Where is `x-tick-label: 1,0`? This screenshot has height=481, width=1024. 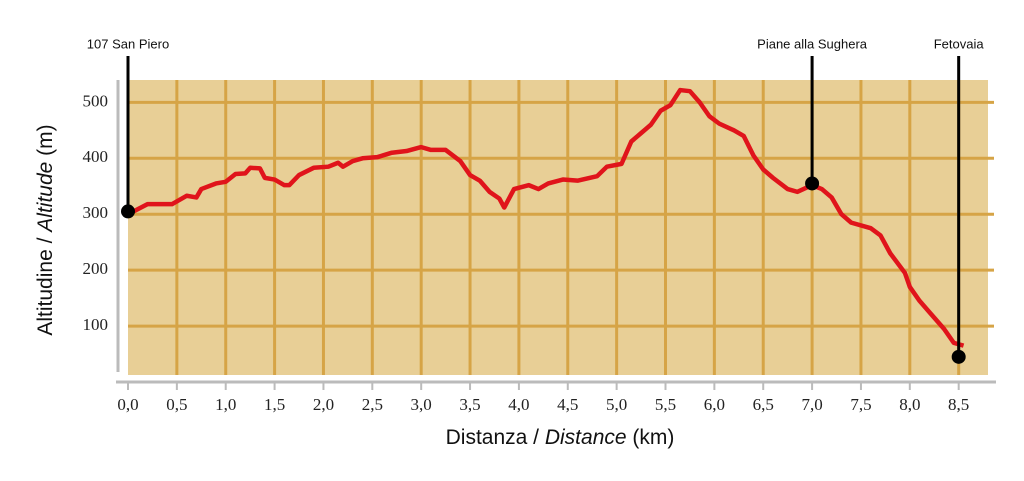 x-tick-label: 1,0 is located at coordinates (225, 404).